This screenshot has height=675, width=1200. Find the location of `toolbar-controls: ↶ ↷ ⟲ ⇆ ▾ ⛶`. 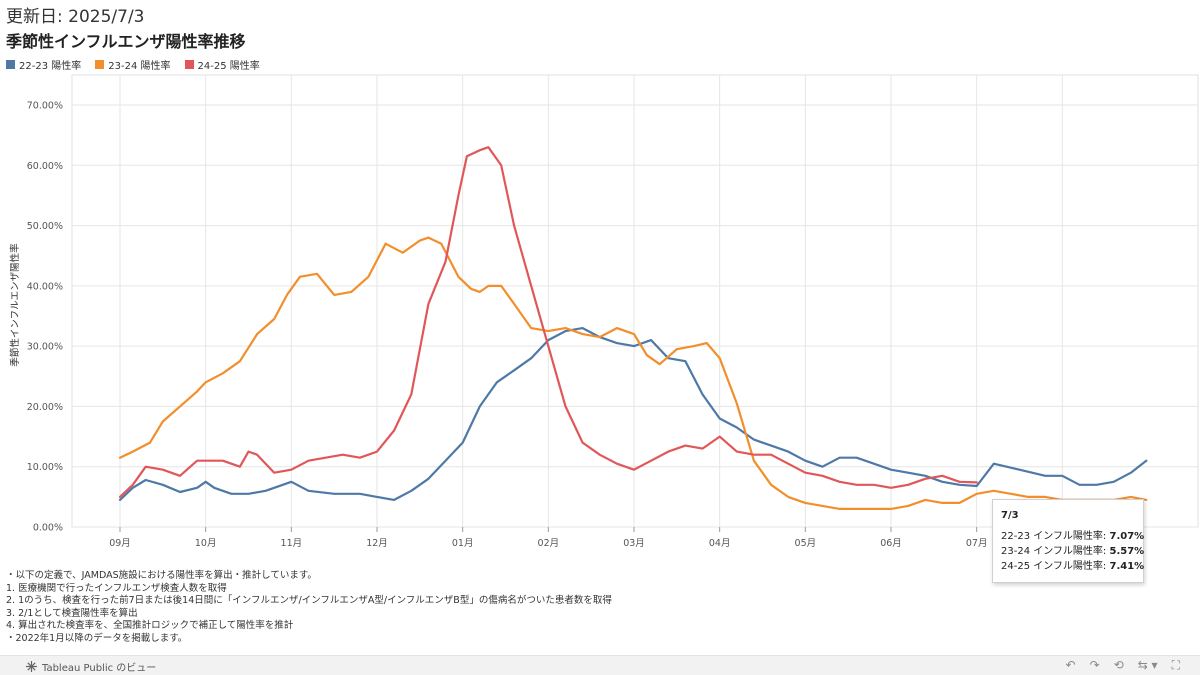

toolbar-controls: ↶ ↷ ⟲ ⇆ ▾ ⛶ is located at coordinates (1123, 665).